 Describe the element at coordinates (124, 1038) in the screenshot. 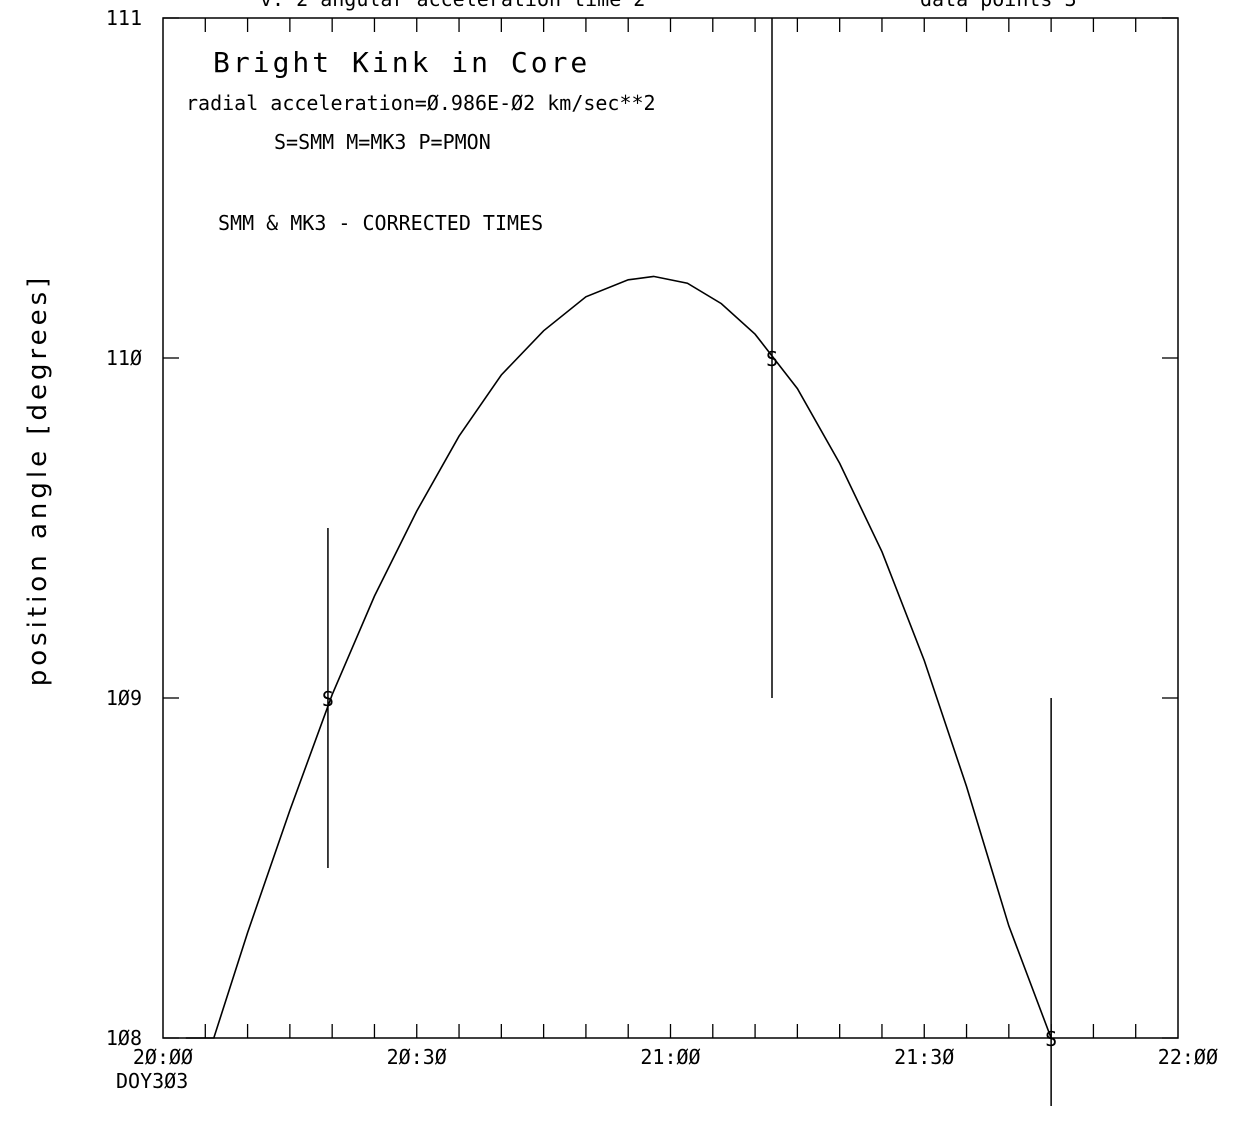

I see `y-tick-label: 1Ø8` at that location.